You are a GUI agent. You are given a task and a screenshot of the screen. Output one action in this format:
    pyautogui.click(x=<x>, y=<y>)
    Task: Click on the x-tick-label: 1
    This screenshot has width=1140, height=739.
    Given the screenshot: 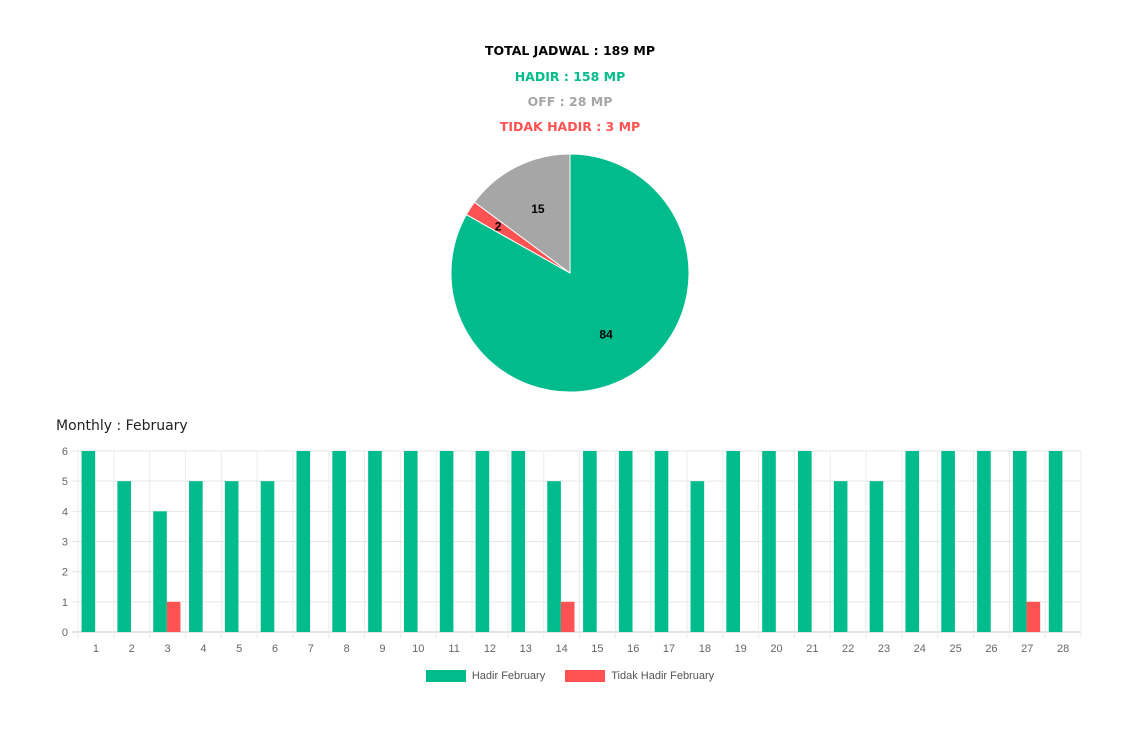 What is the action you would take?
    pyautogui.click(x=96, y=649)
    